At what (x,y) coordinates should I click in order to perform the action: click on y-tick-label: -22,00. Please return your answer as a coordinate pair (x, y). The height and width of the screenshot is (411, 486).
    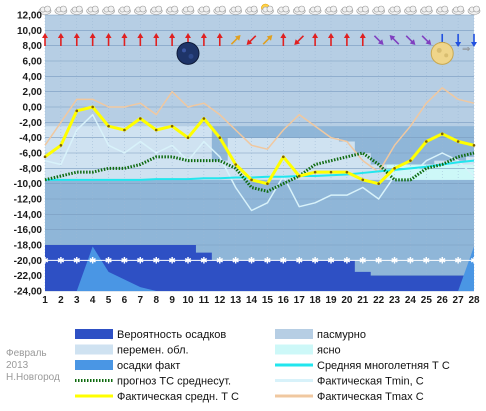
    Looking at the image, I should click on (28, 276).